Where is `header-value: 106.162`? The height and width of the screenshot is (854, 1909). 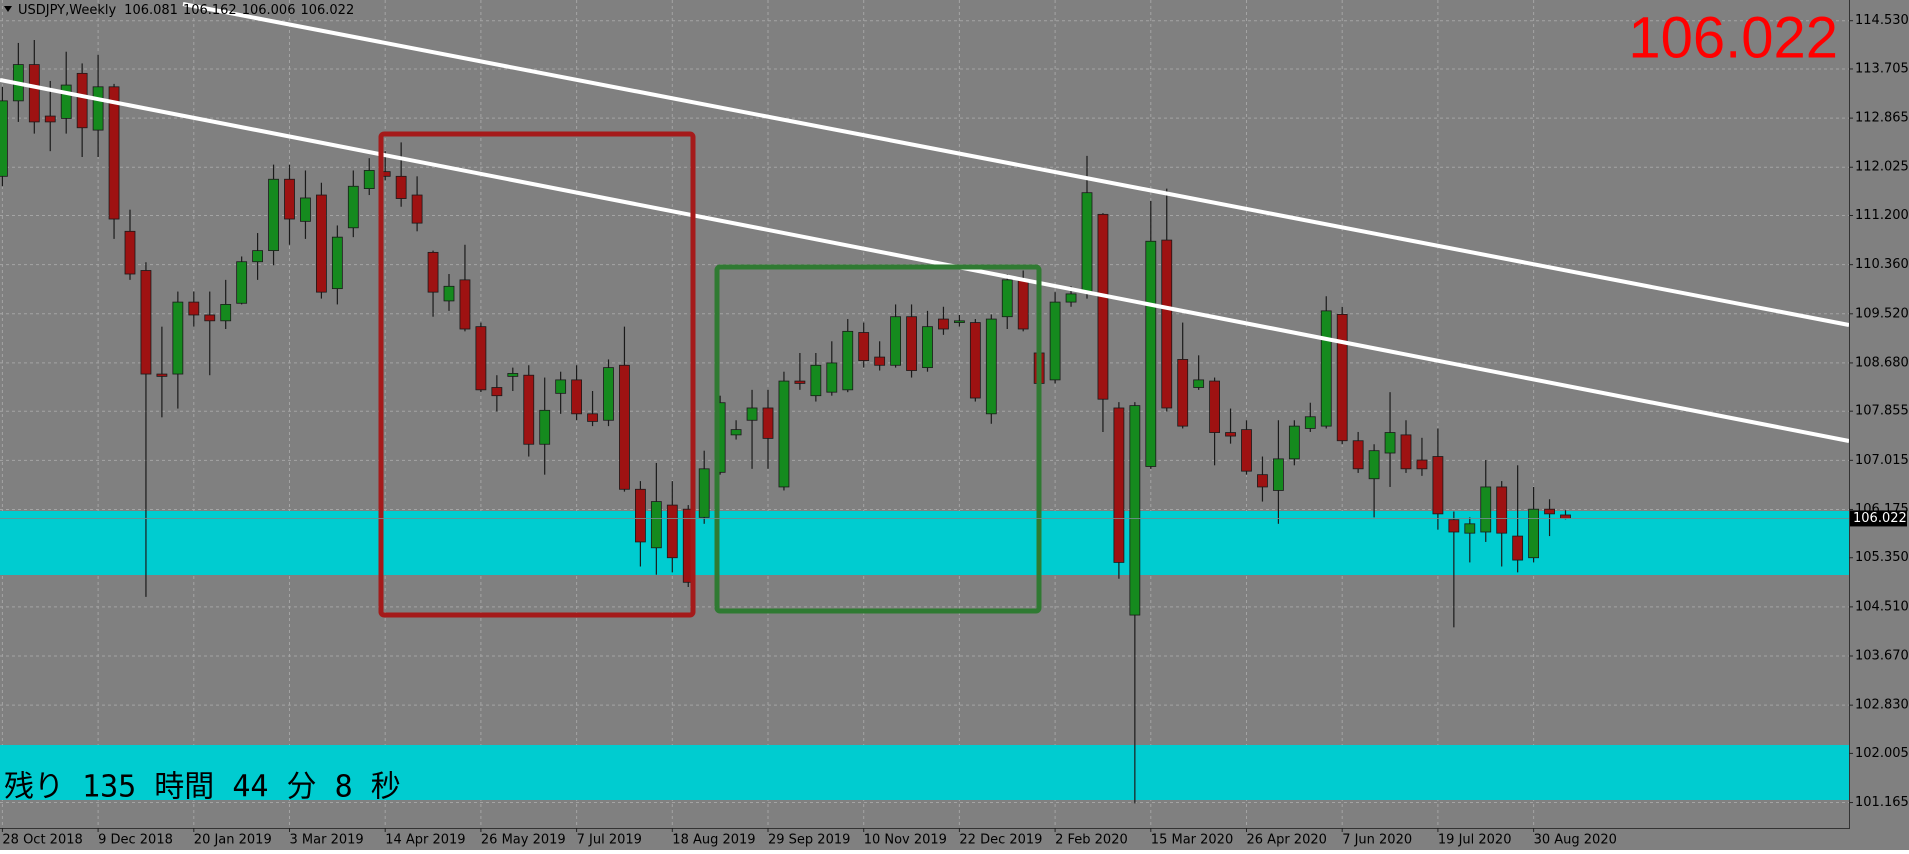
header-value: 106.162 is located at coordinates (210, 10).